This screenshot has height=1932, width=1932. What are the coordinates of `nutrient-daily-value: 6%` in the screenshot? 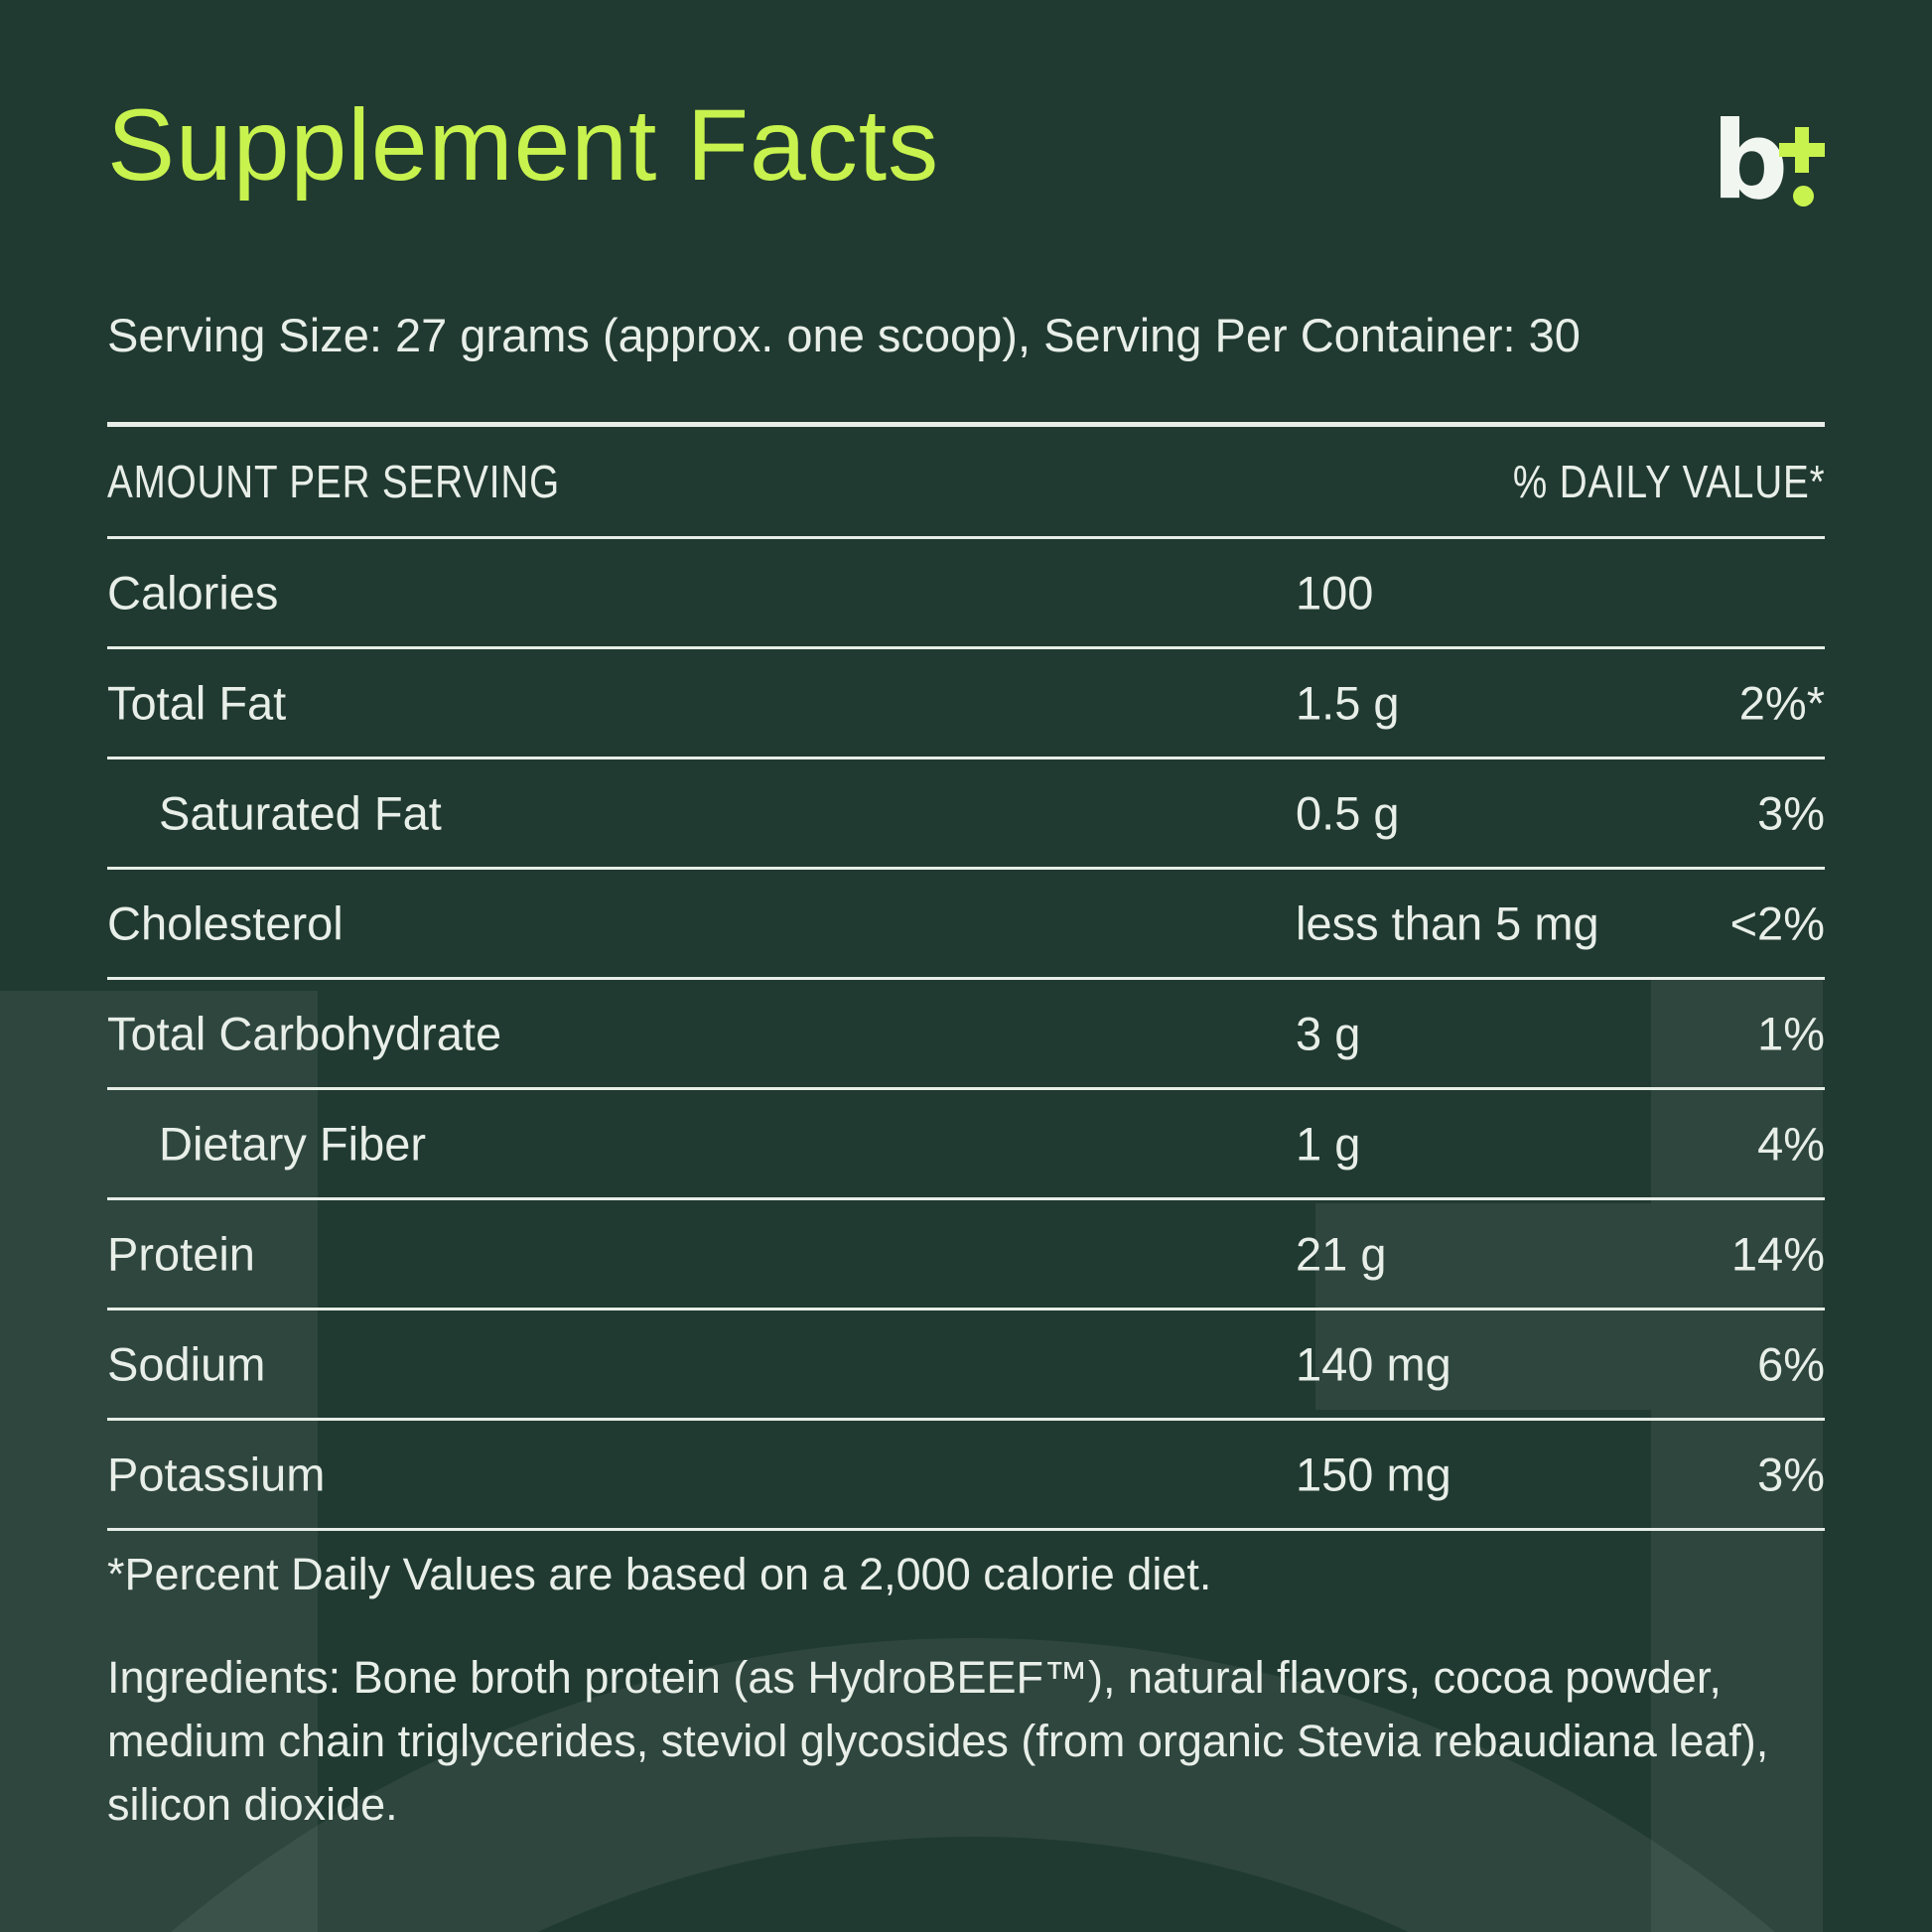 It's located at (1791, 1364).